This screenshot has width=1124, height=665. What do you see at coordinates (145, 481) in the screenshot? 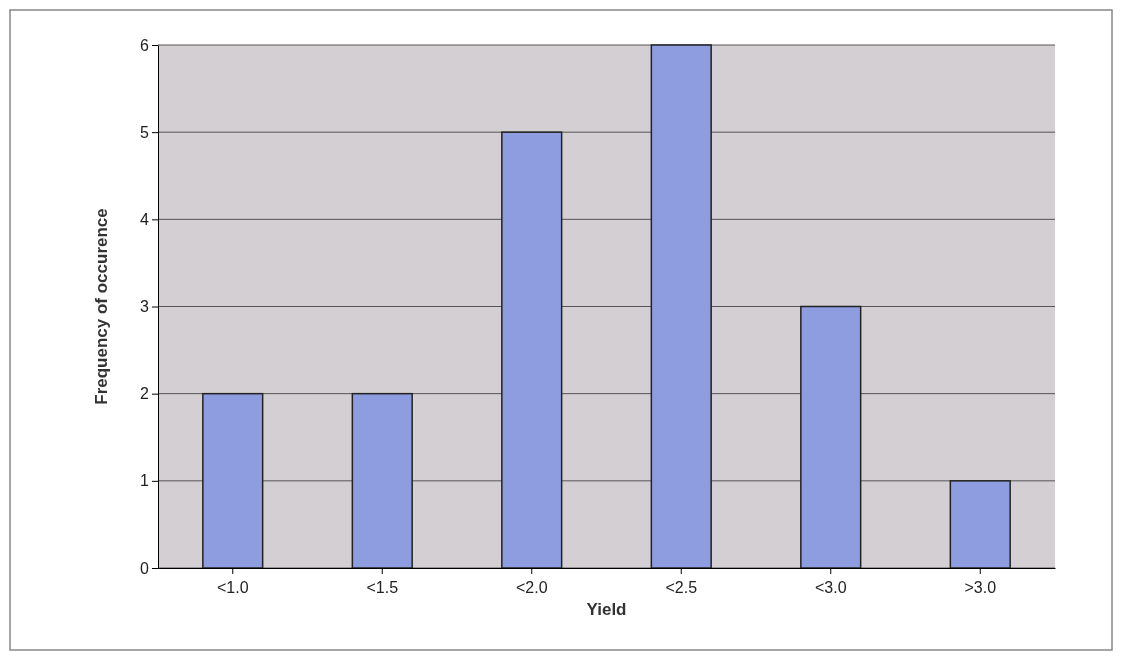
I see `y-tick-label: 1` at bounding box center [145, 481].